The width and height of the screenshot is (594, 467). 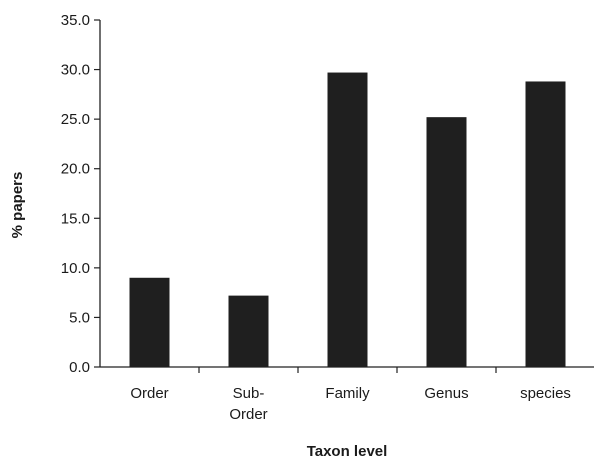 What do you see at coordinates (79, 367) in the screenshot?
I see `y-tick-label: 0.0` at bounding box center [79, 367].